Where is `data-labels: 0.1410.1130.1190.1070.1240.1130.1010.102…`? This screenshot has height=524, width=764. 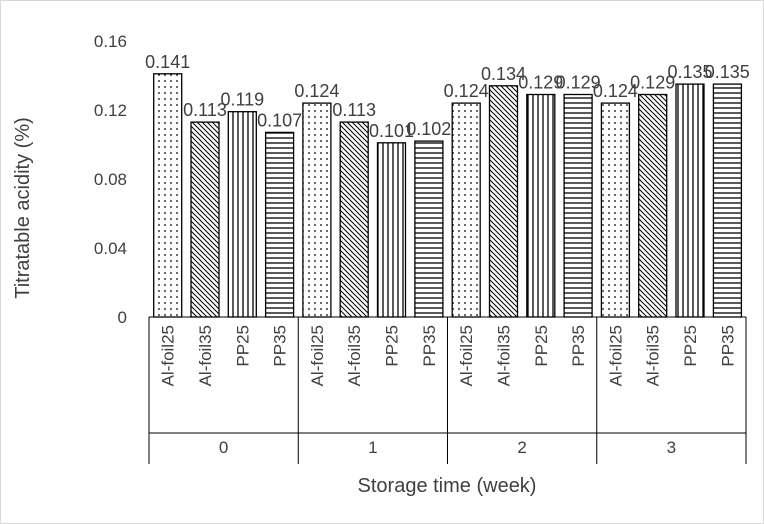
data-labels: 0.1410.1130.1190.1070.1240.1130.1010.102… is located at coordinates (447, 96).